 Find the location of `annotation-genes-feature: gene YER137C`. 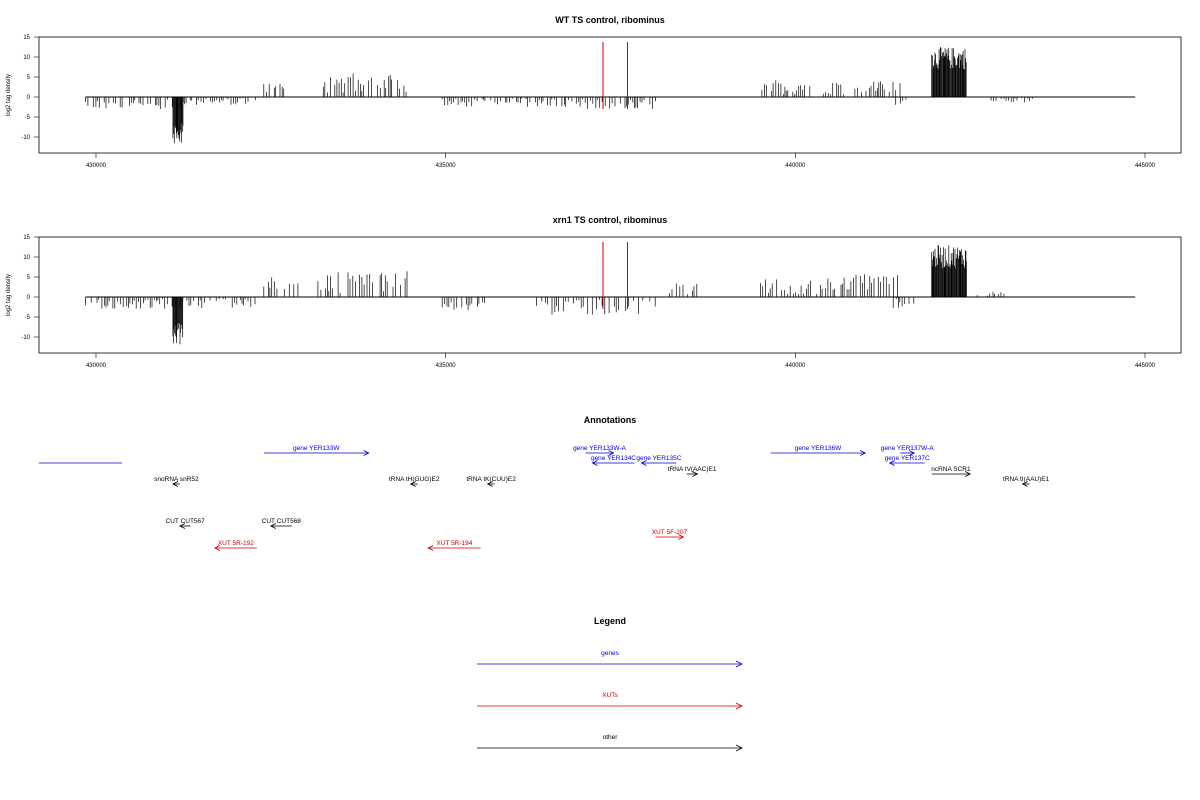

annotation-genes-feature: gene YER137C is located at coordinates (907, 460).